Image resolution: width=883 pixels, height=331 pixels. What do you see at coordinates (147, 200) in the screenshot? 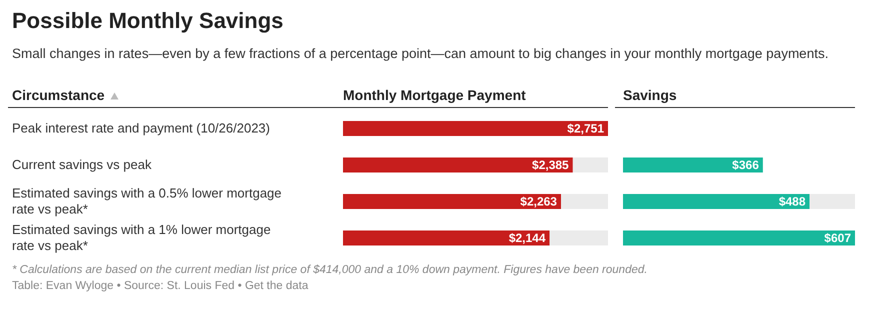
I see `y-tick-label: Estimated savings with a 0.5% lower mortgage rate vs peak*` at bounding box center [147, 200].